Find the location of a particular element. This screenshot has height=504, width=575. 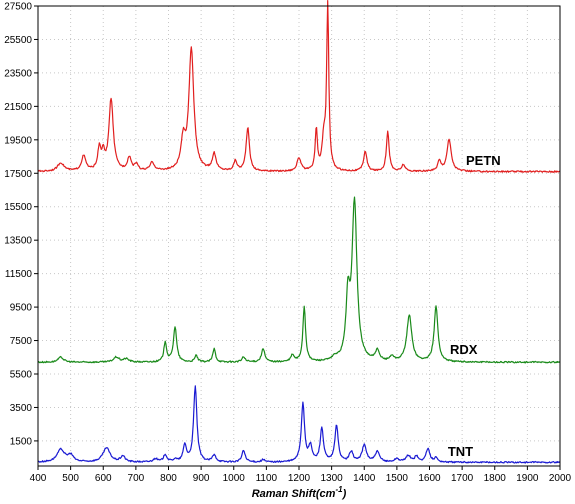

x-tick-label: 400 is located at coordinates (38, 478).